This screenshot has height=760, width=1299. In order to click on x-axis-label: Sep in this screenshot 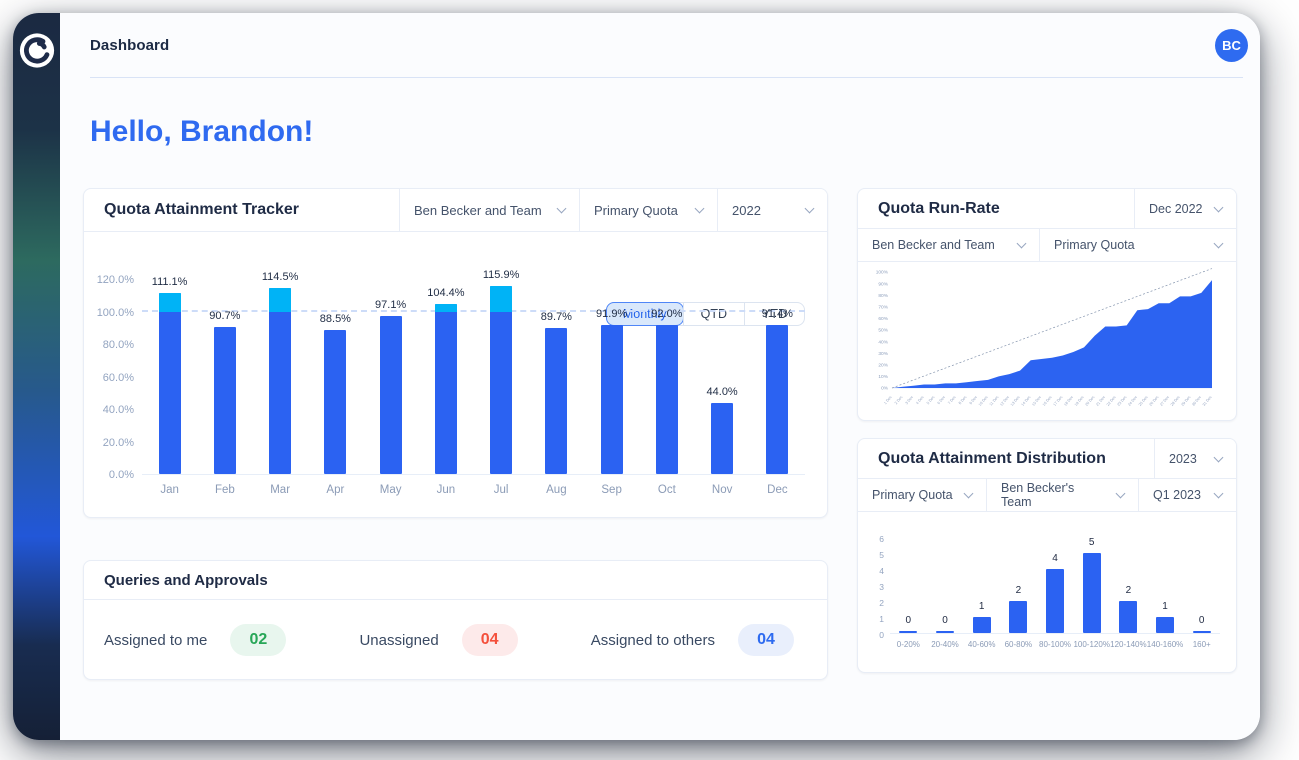, I will do `click(611, 490)`.